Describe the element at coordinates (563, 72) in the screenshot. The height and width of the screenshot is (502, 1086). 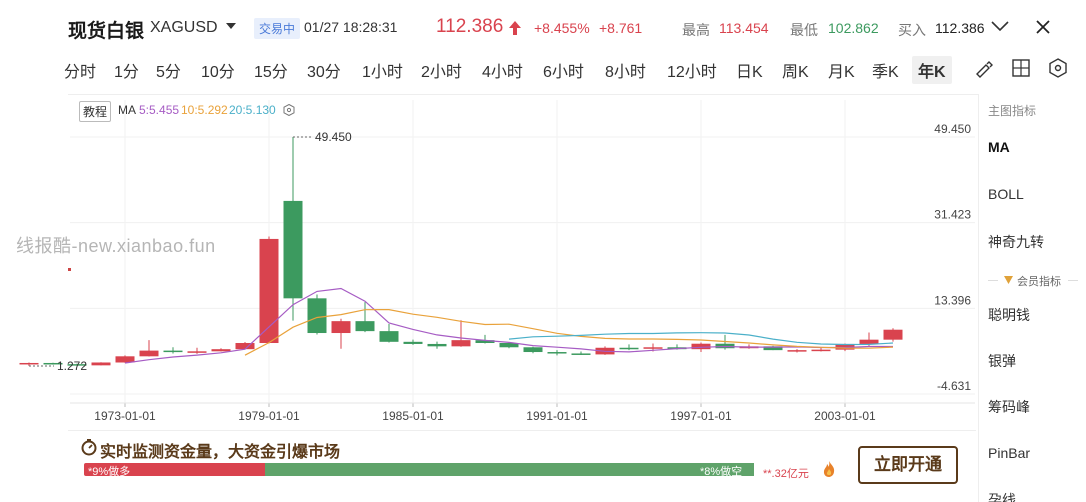
I see `tab-6h: 6小时` at that location.